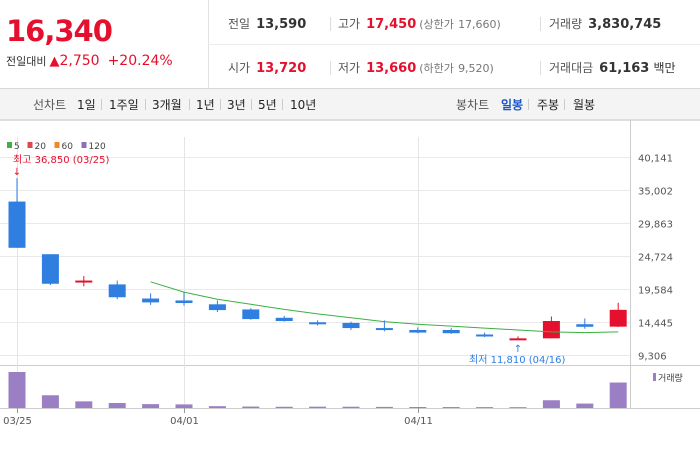 This screenshot has width=700, height=450. Describe the element at coordinates (418, 421) in the screenshot. I see `x-tick-label: 04/11` at that location.